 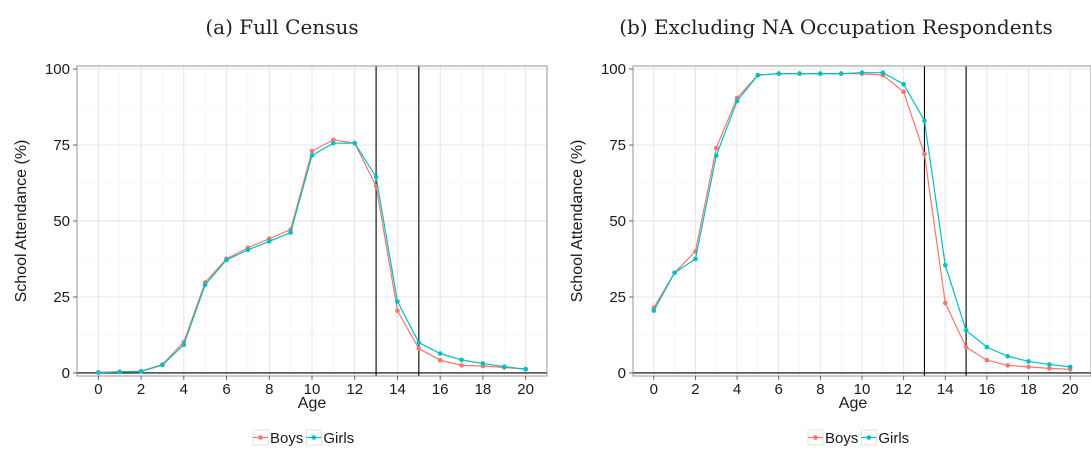 What do you see at coordinates (654, 389) in the screenshot?
I see `x-tick-label: 0` at bounding box center [654, 389].